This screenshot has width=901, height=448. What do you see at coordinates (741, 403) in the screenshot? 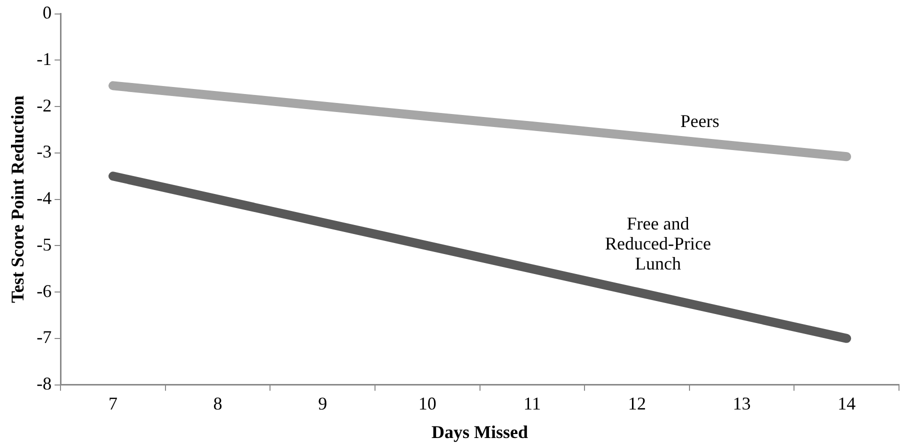
I see `x-tick-label: 13` at bounding box center [741, 403].